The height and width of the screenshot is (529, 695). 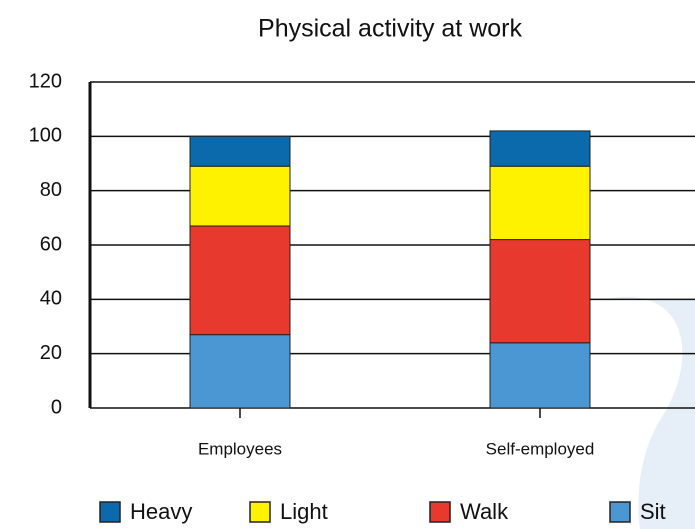 I want to click on y-tick-label: 80, so click(x=51, y=190).